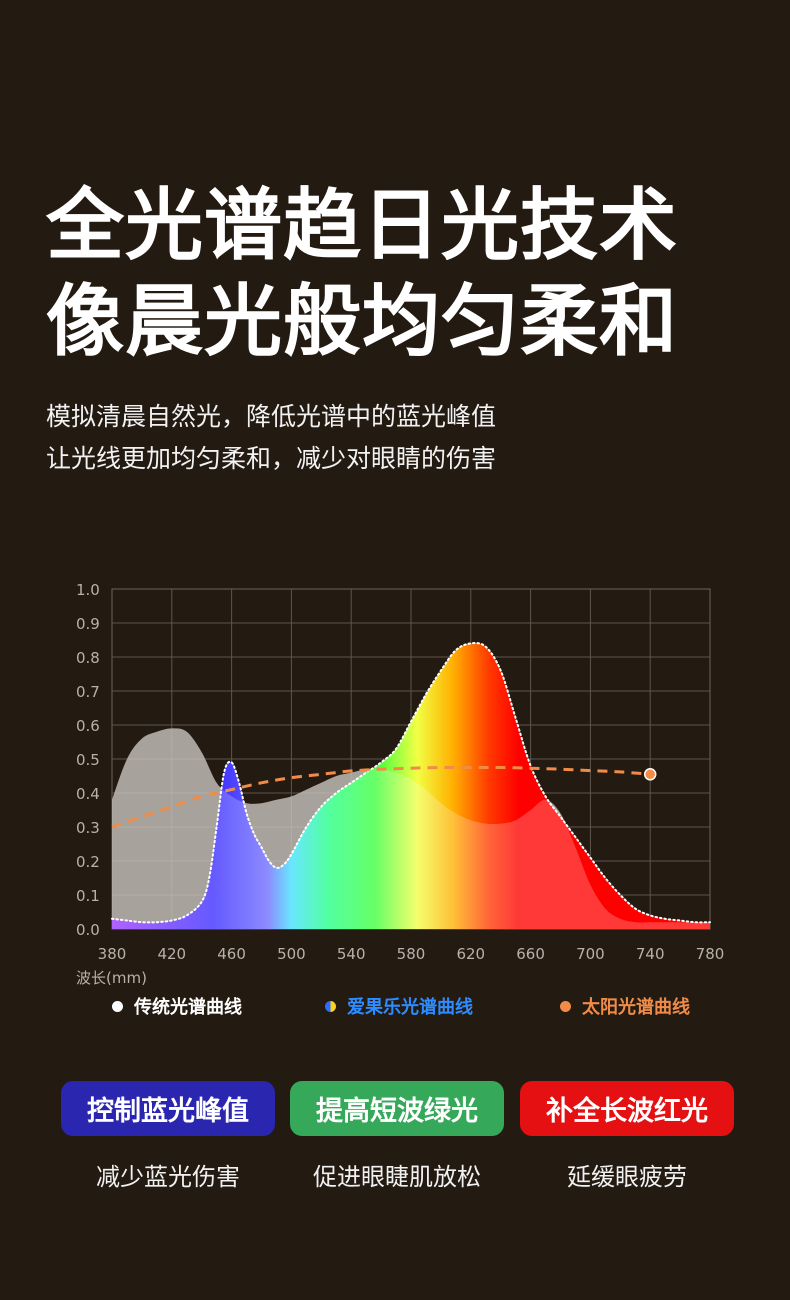  I want to click on chart-legend: 传统光谱曲线 爱果乐光谱曲线 太阳光谱曲线, so click(395, 1007).